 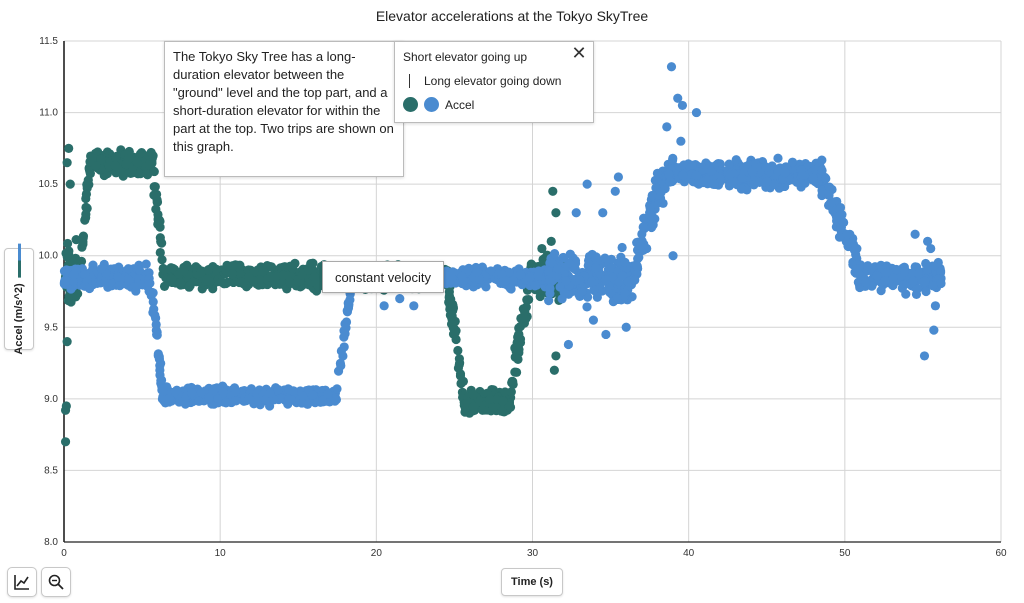 I want to click on x-tick-label: 10, so click(x=221, y=553).